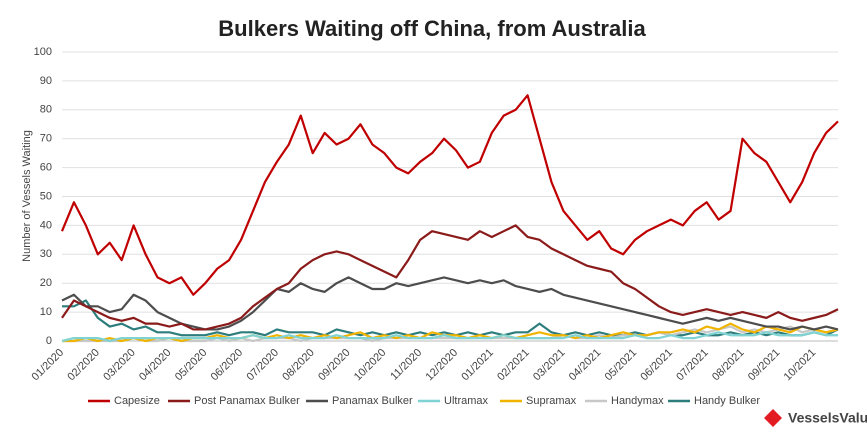 Image resolution: width=867 pixels, height=444 pixels. What do you see at coordinates (406, 365) in the screenshot?
I see `x-tick-label: 11/2020` at bounding box center [406, 365].